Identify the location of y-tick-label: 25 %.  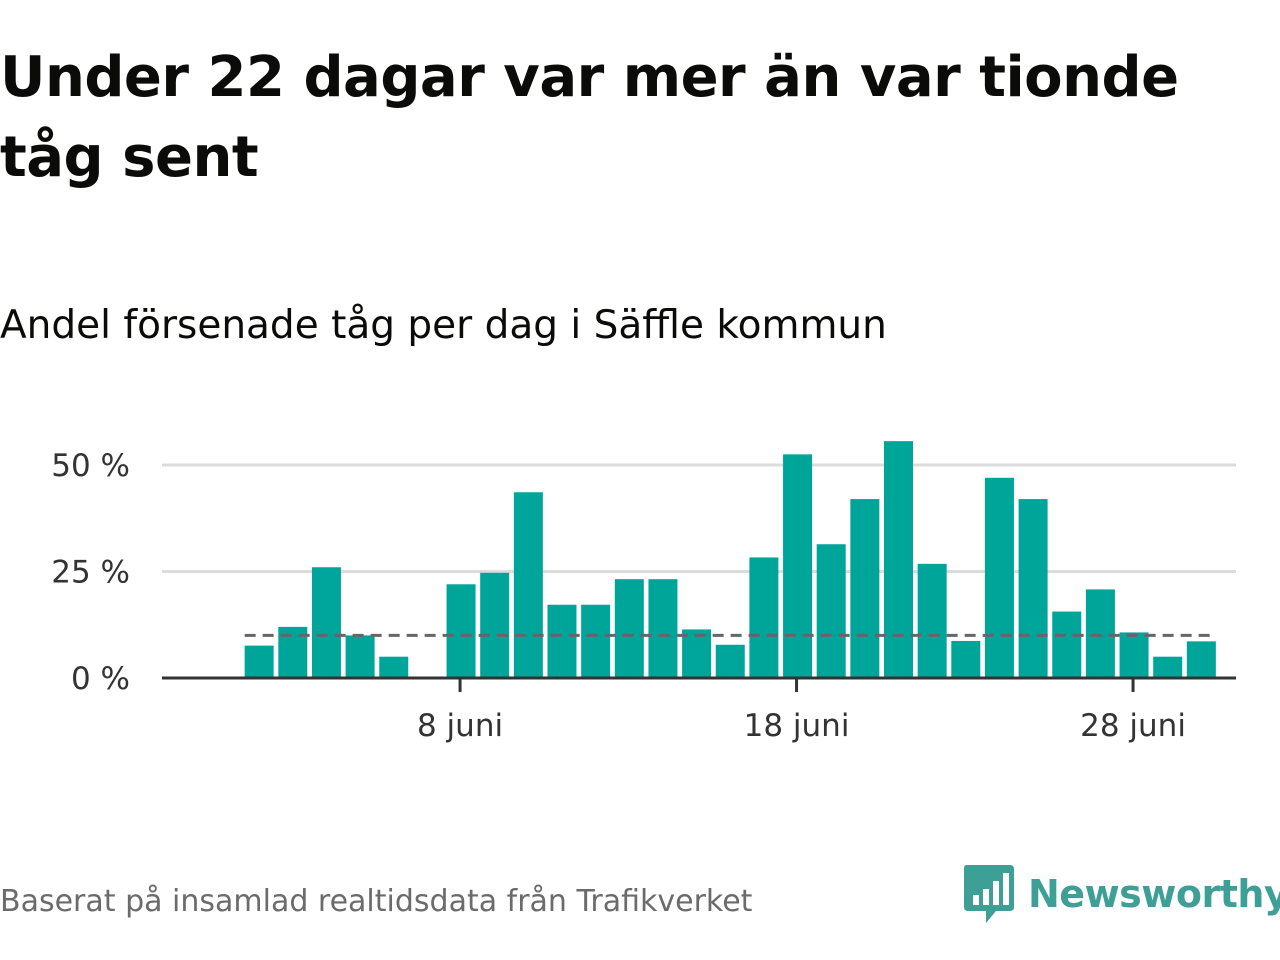
(90, 573).